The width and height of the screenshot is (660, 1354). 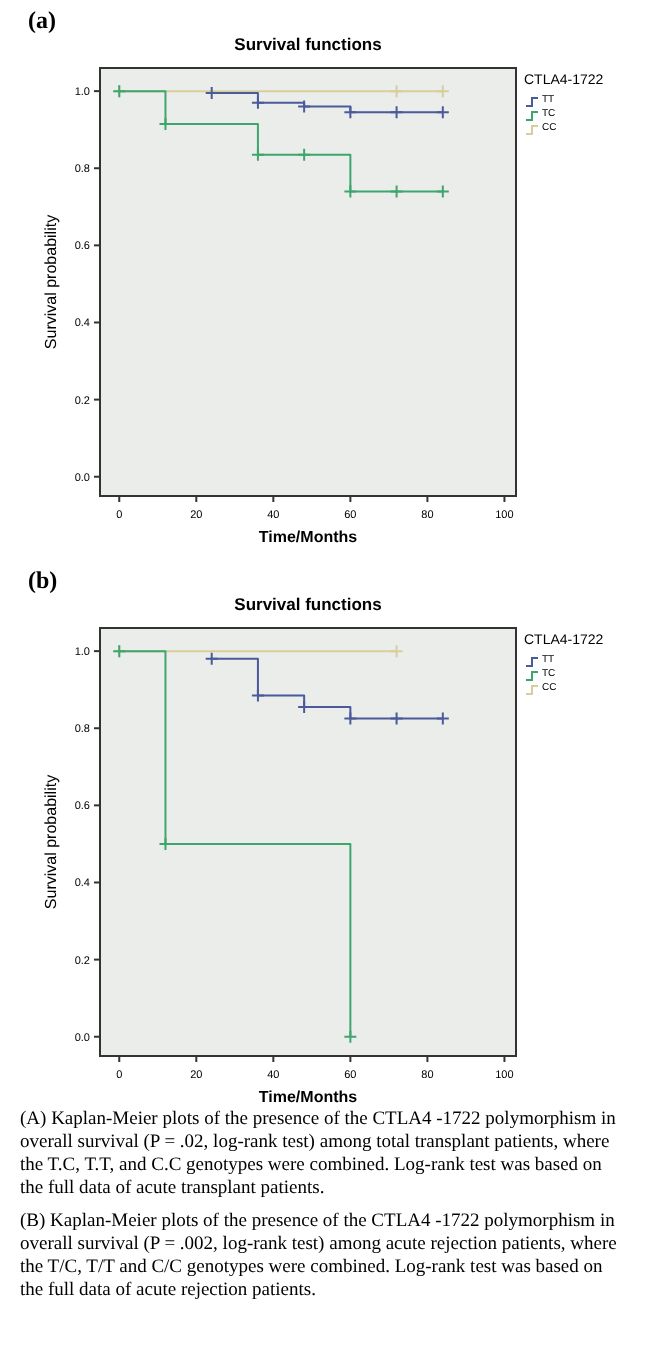 What do you see at coordinates (43, 580) in the screenshot?
I see `text: (b)` at bounding box center [43, 580].